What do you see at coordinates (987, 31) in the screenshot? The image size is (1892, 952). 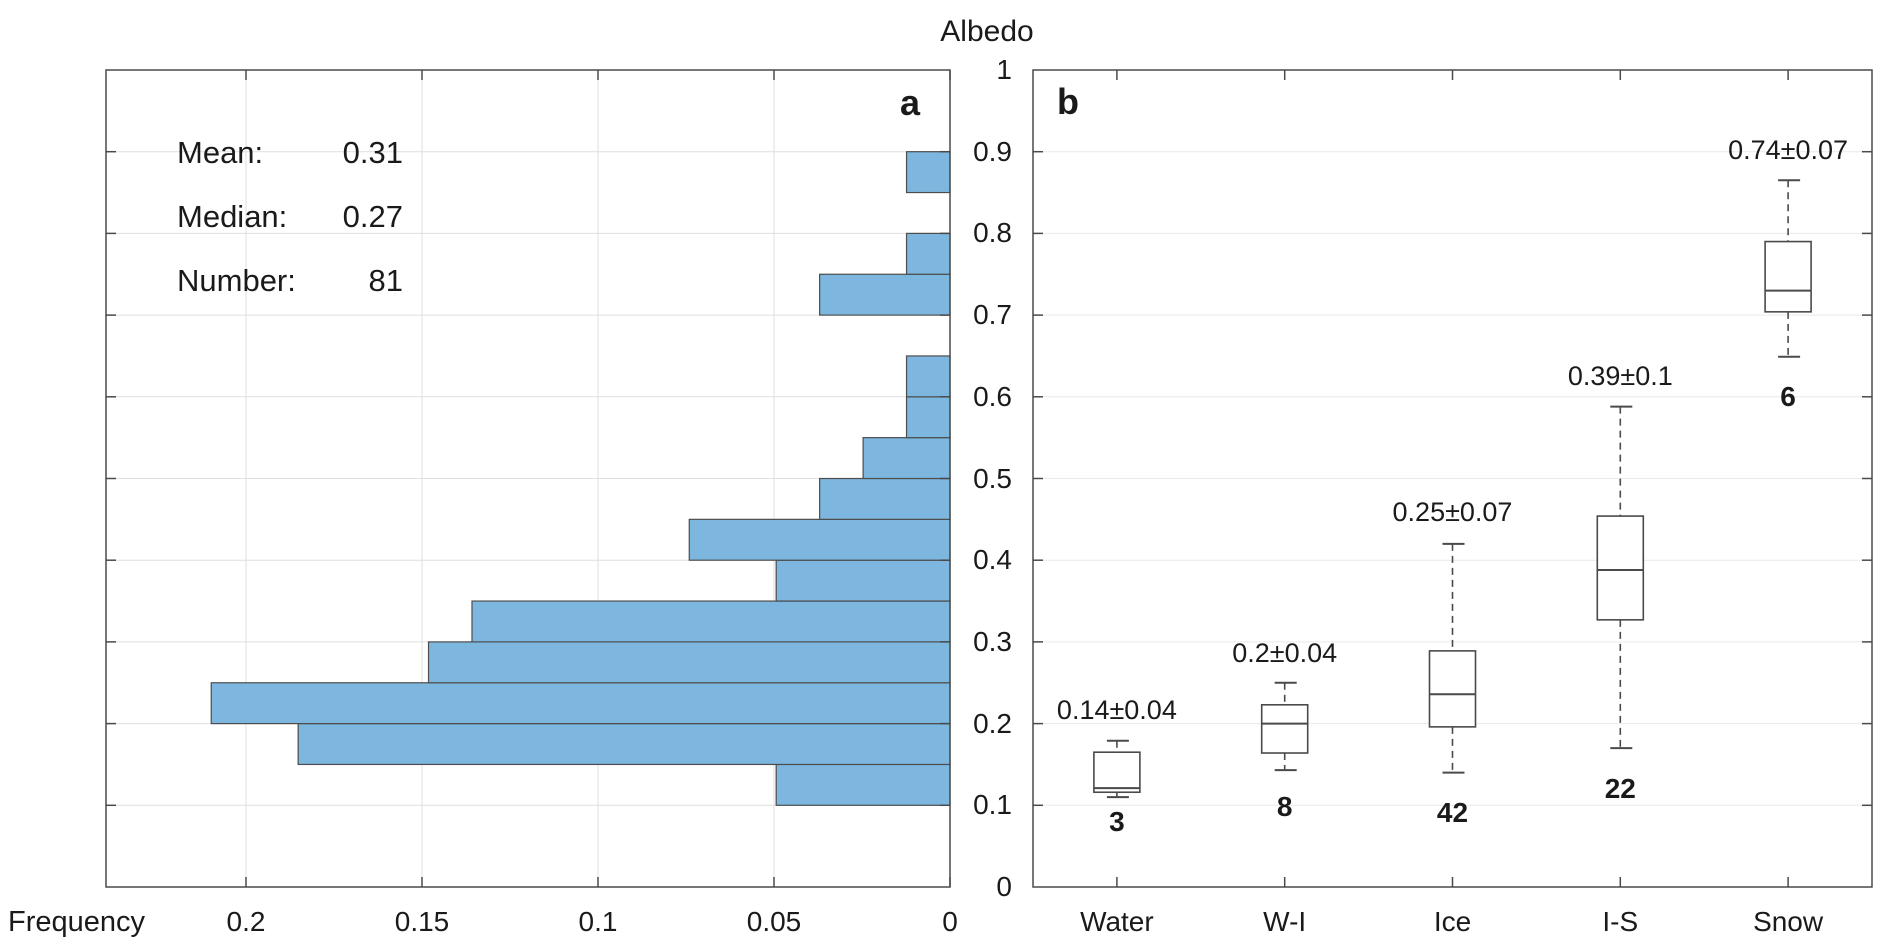 I see `shared-y-axis-title: Albedo` at bounding box center [987, 31].